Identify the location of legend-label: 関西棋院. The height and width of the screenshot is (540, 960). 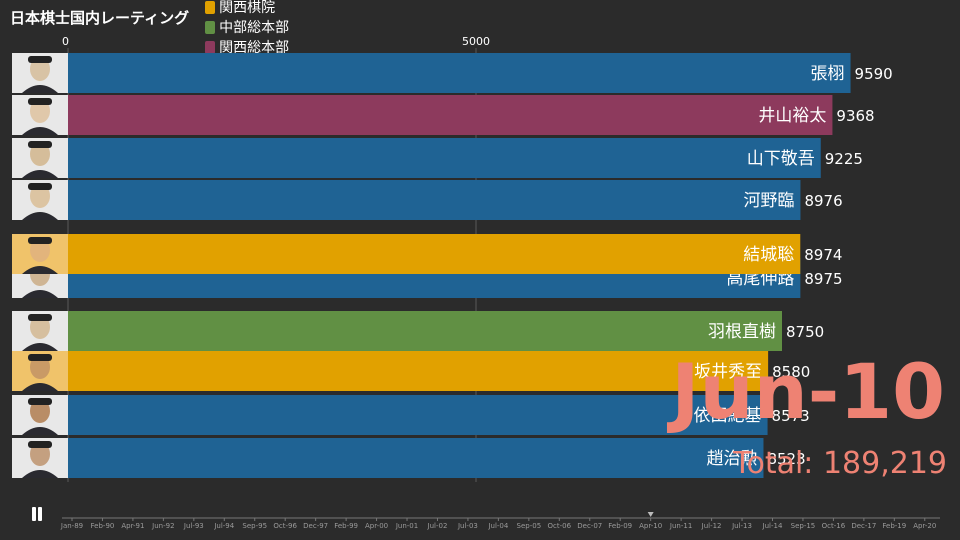
(247, 8).